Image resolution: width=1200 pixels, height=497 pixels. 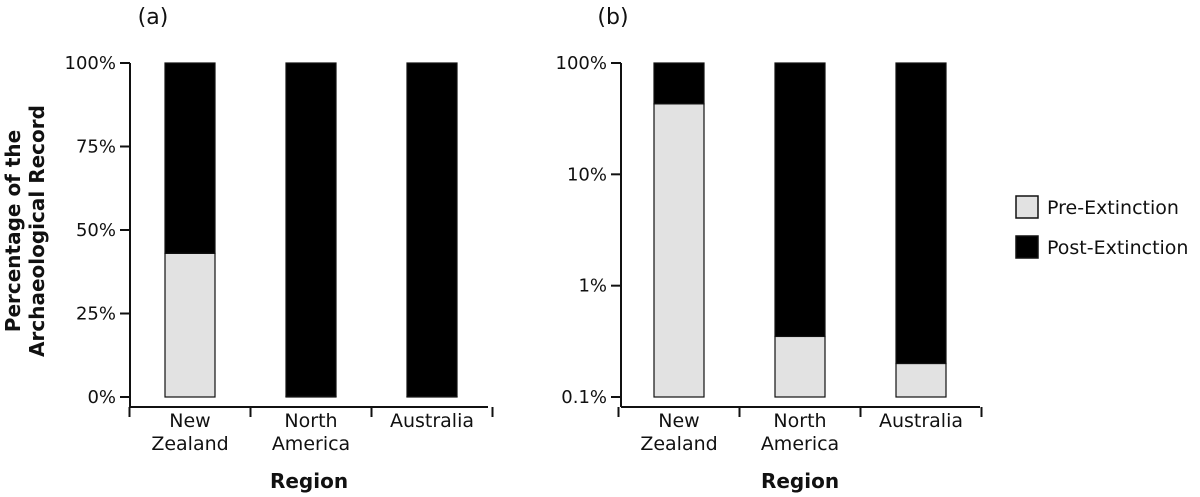 What do you see at coordinates (584, 397) in the screenshot?
I see `y-tick-label-b-0: 0.1%` at bounding box center [584, 397].